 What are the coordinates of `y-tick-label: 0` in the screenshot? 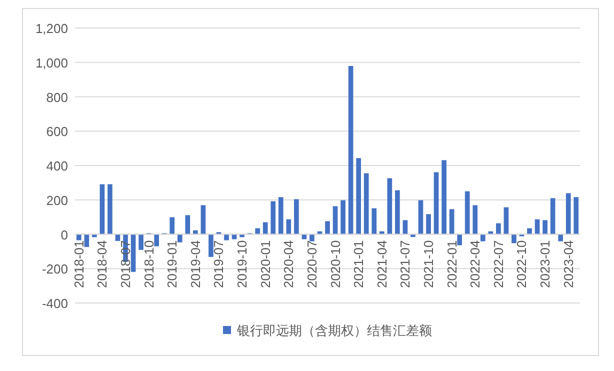 It's located at (64, 234).